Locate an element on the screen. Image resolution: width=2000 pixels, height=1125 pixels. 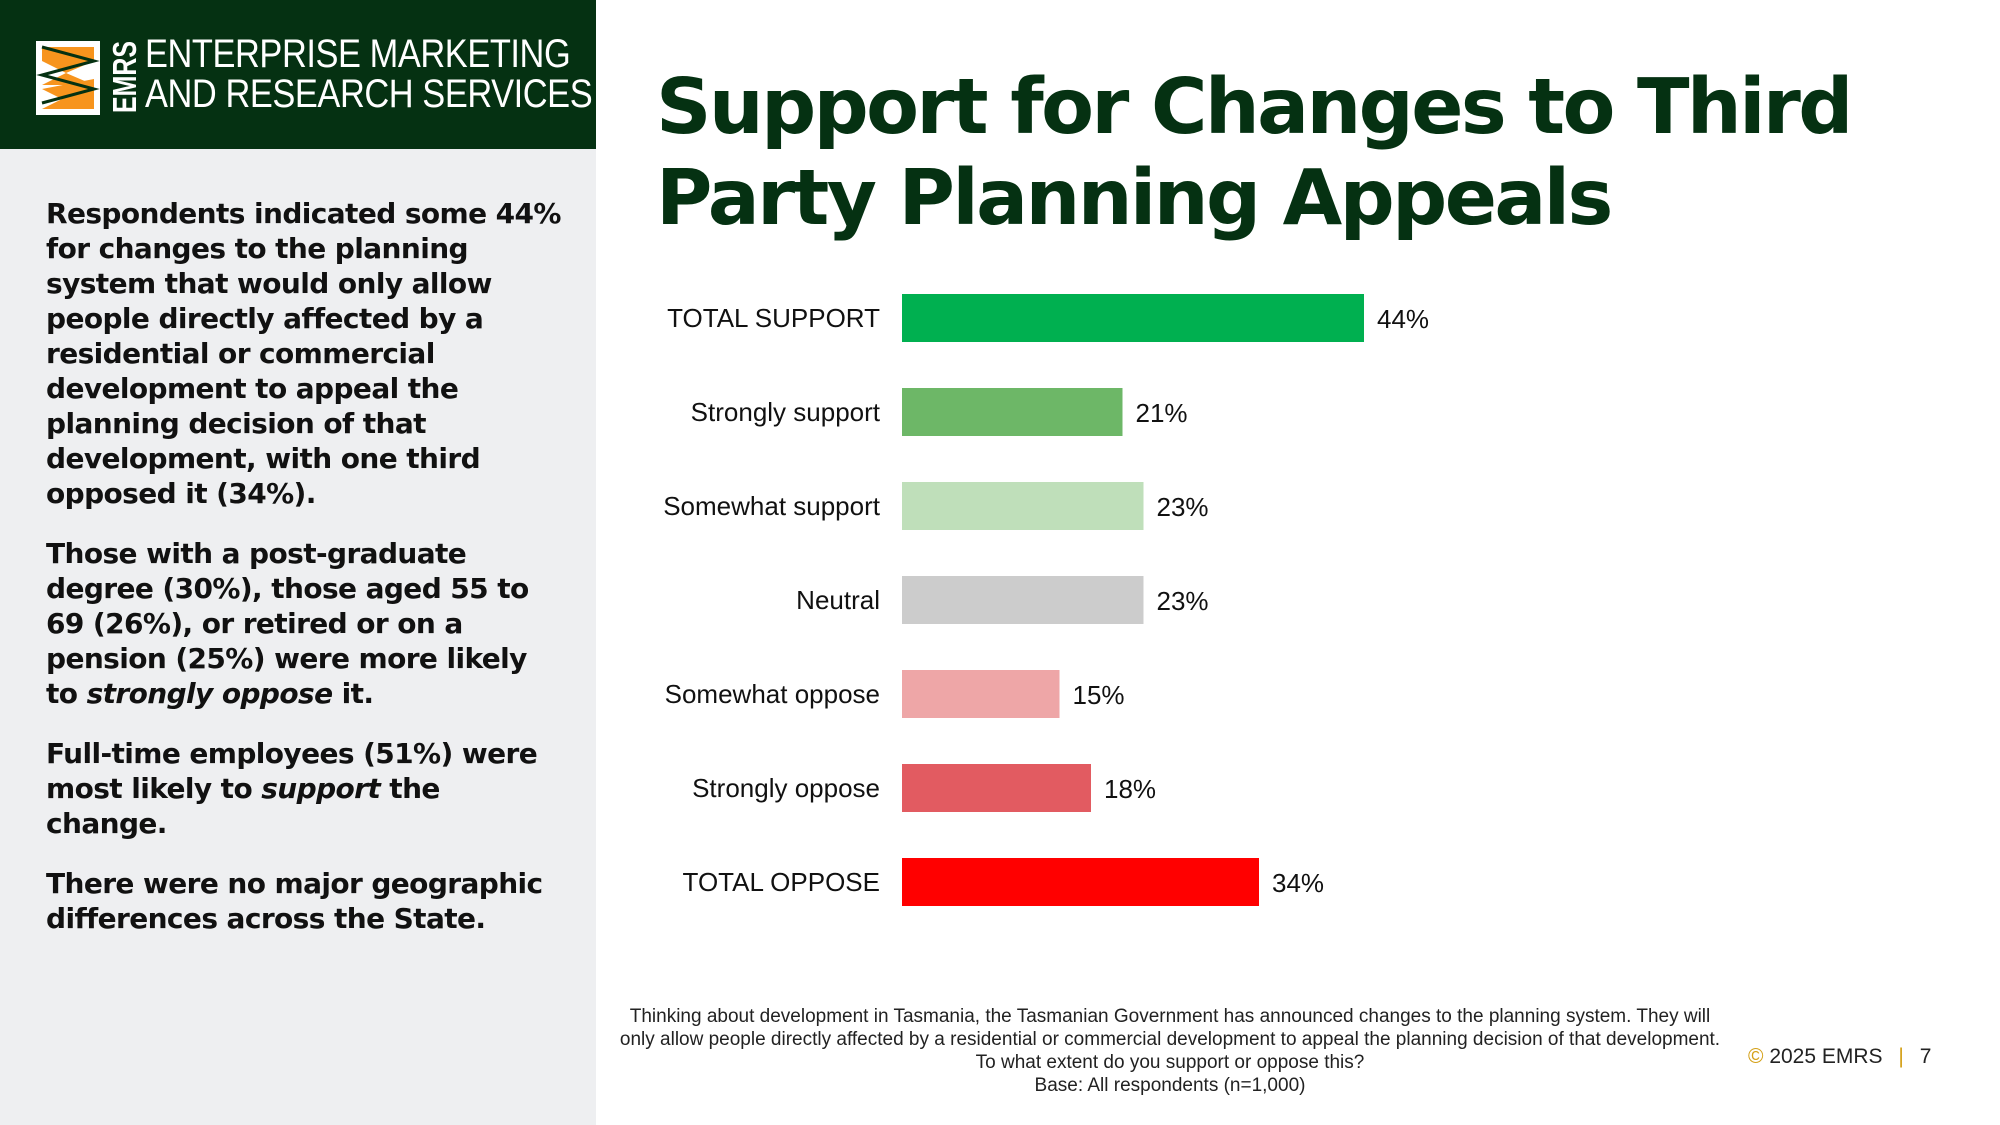
logo-abbrev: EMRS is located at coordinates (124, 77).